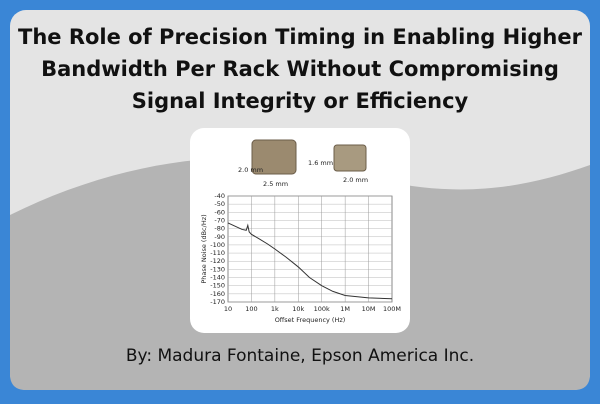 The width and height of the screenshot is (600, 404). What do you see at coordinates (219, 196) in the screenshot?
I see `y-tick-label: -40` at bounding box center [219, 196].